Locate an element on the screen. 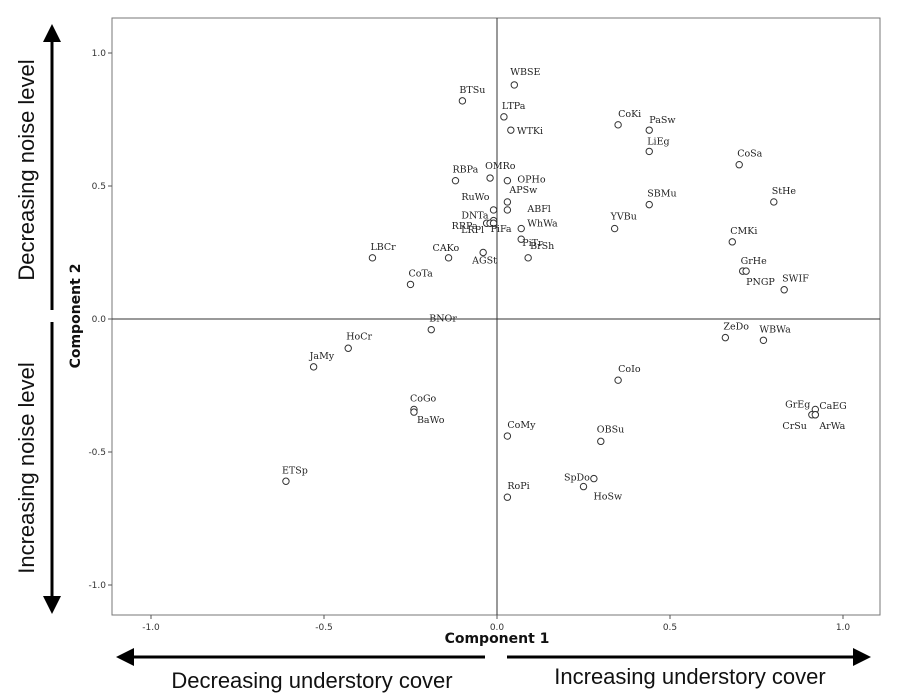  point-coio is located at coordinates (618, 380).